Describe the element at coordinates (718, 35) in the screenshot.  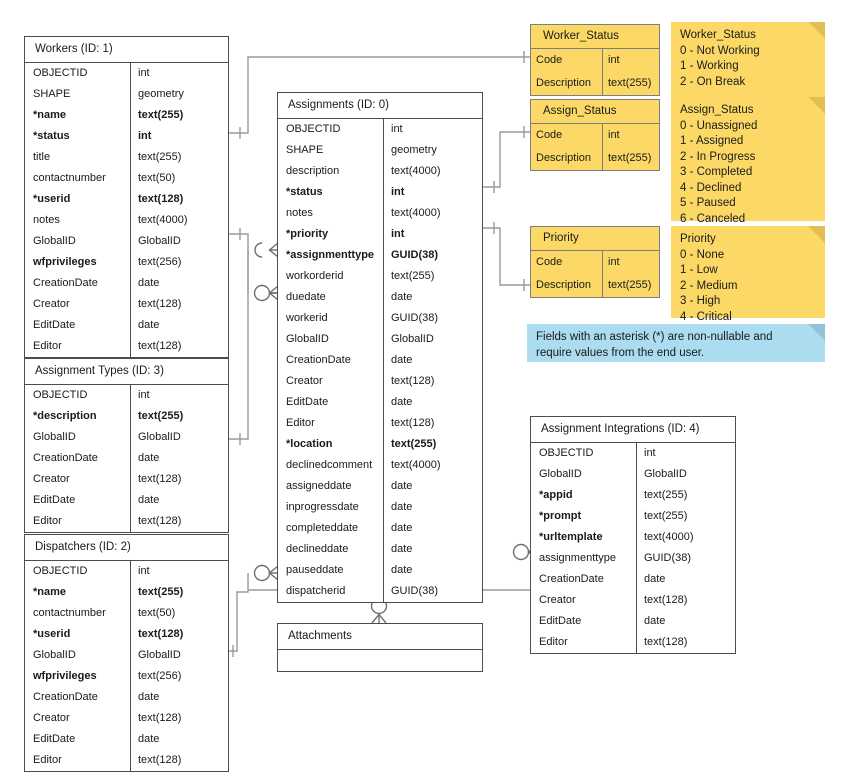
I see `note-title: Worker_Status` at that location.